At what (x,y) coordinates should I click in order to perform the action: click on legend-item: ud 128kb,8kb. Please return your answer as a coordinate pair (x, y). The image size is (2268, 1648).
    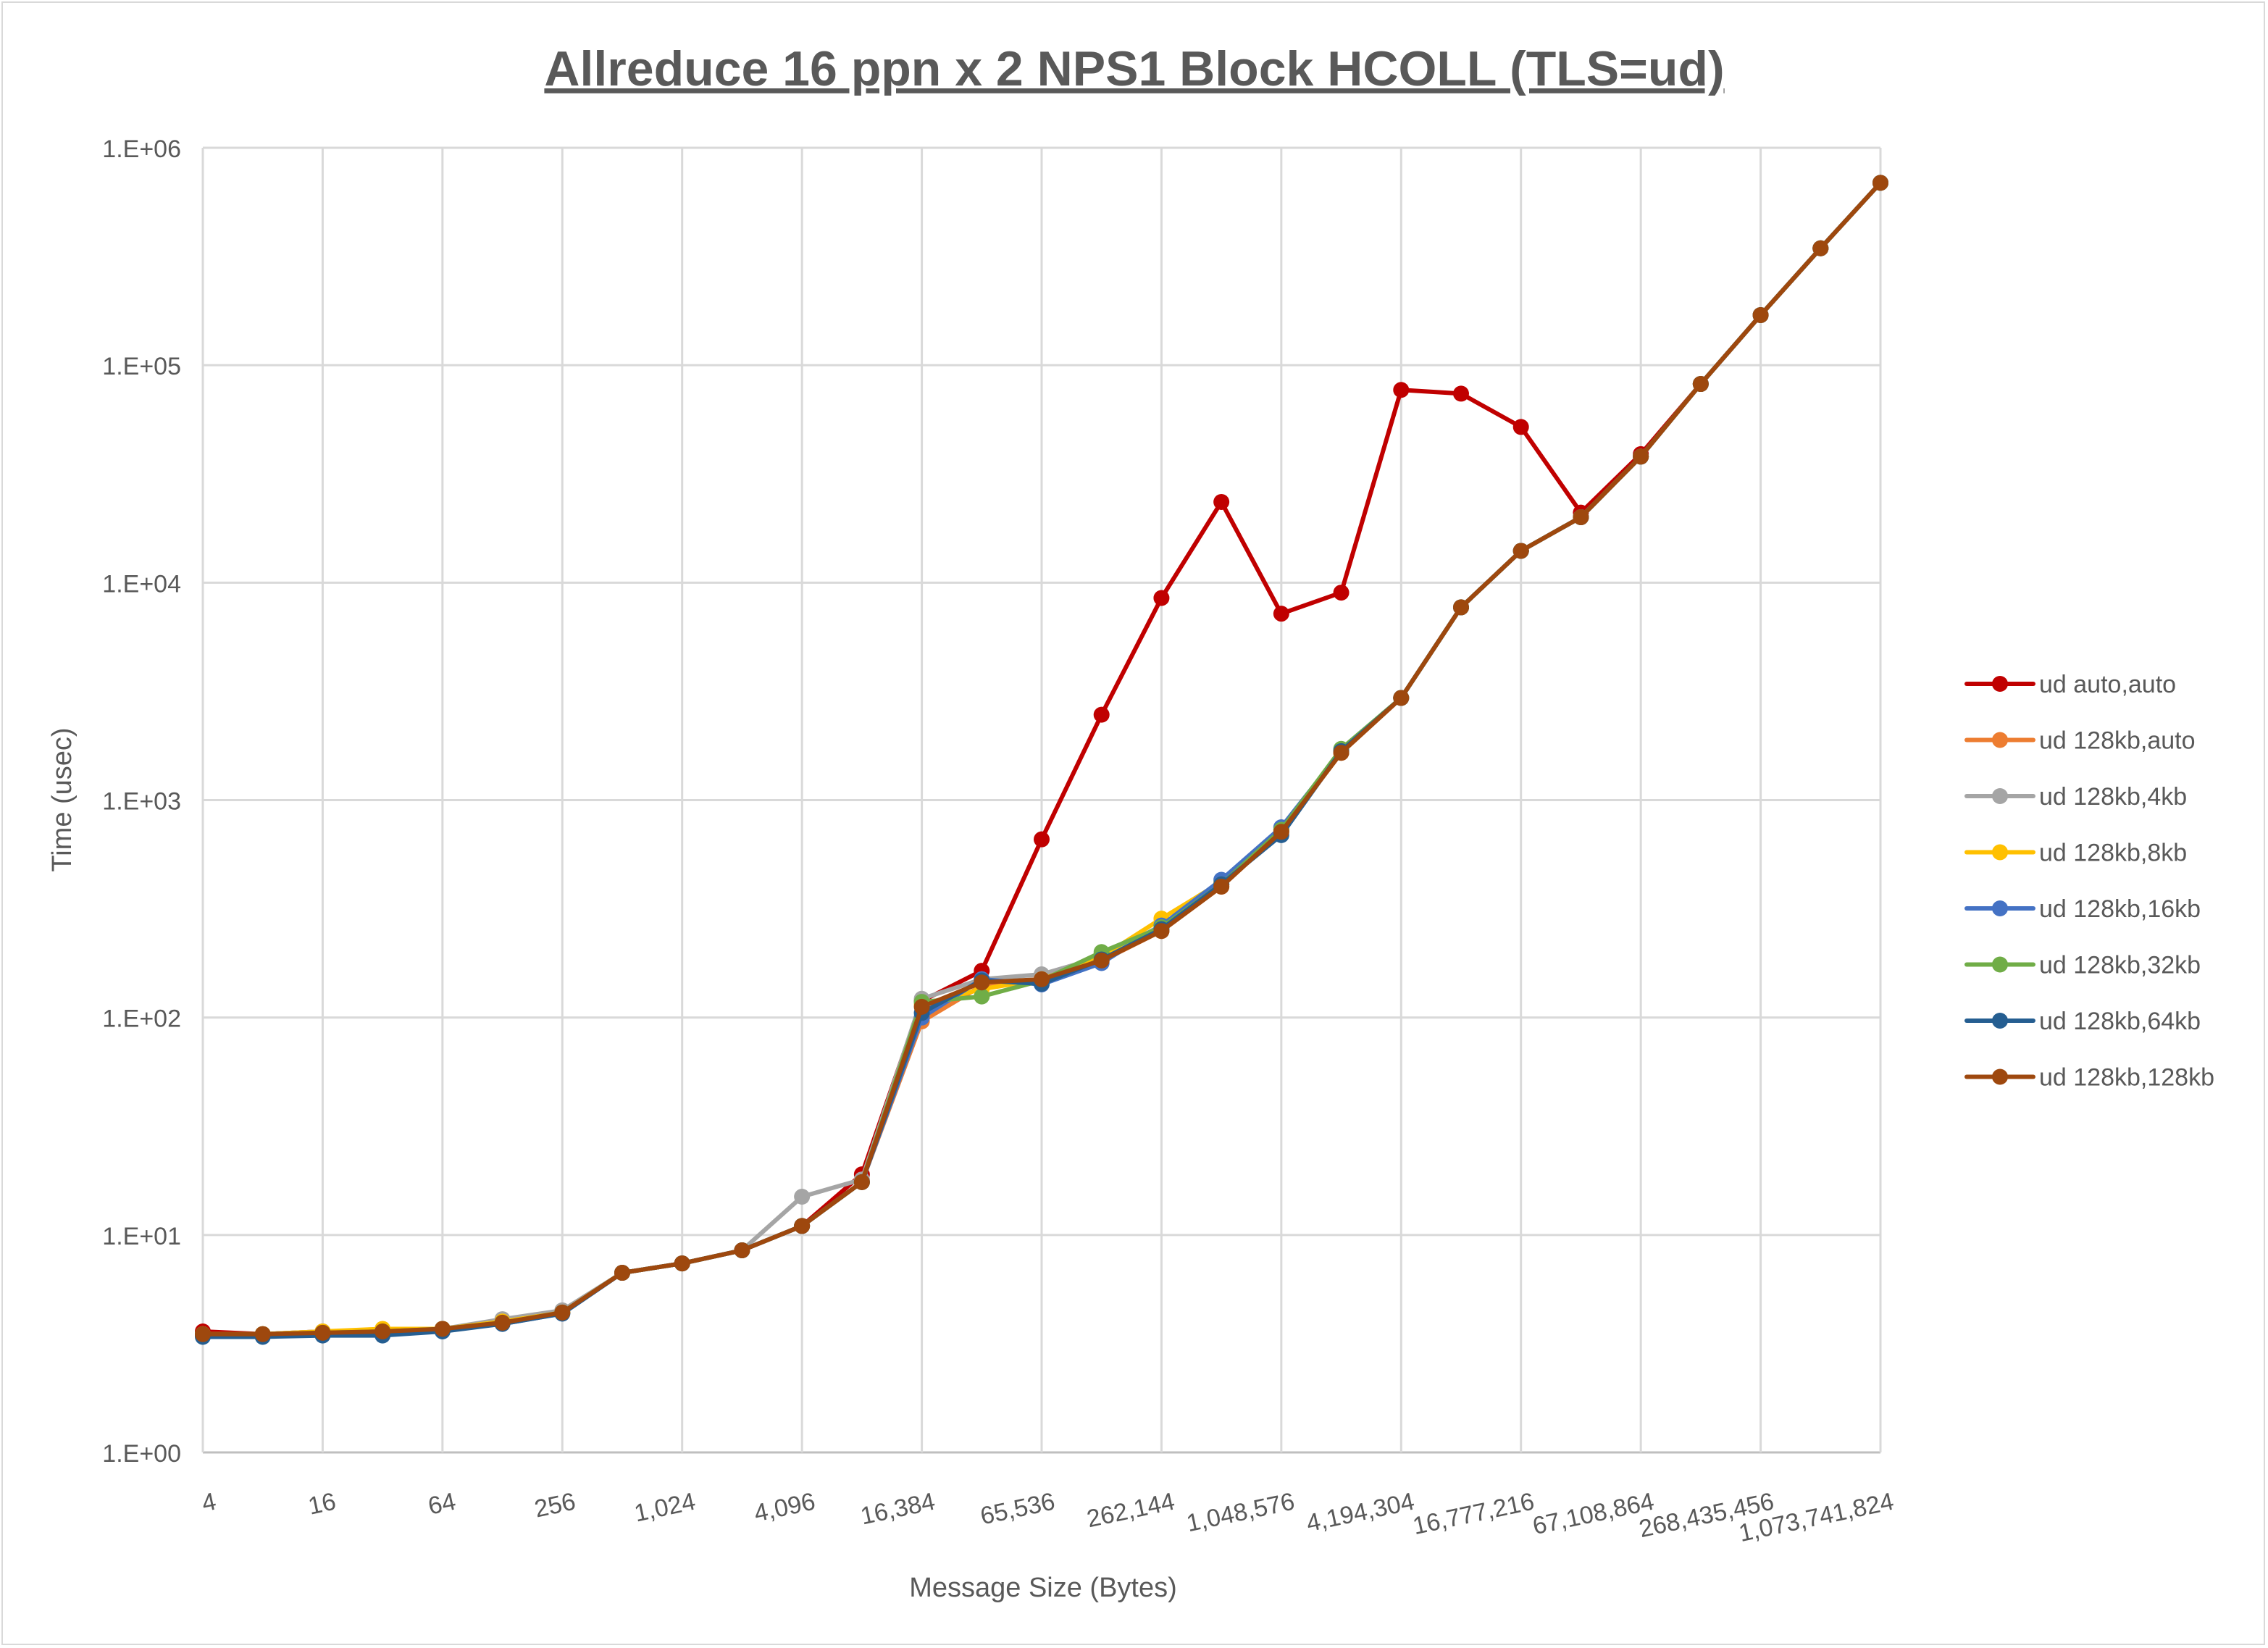
    Looking at the image, I should click on (2076, 853).